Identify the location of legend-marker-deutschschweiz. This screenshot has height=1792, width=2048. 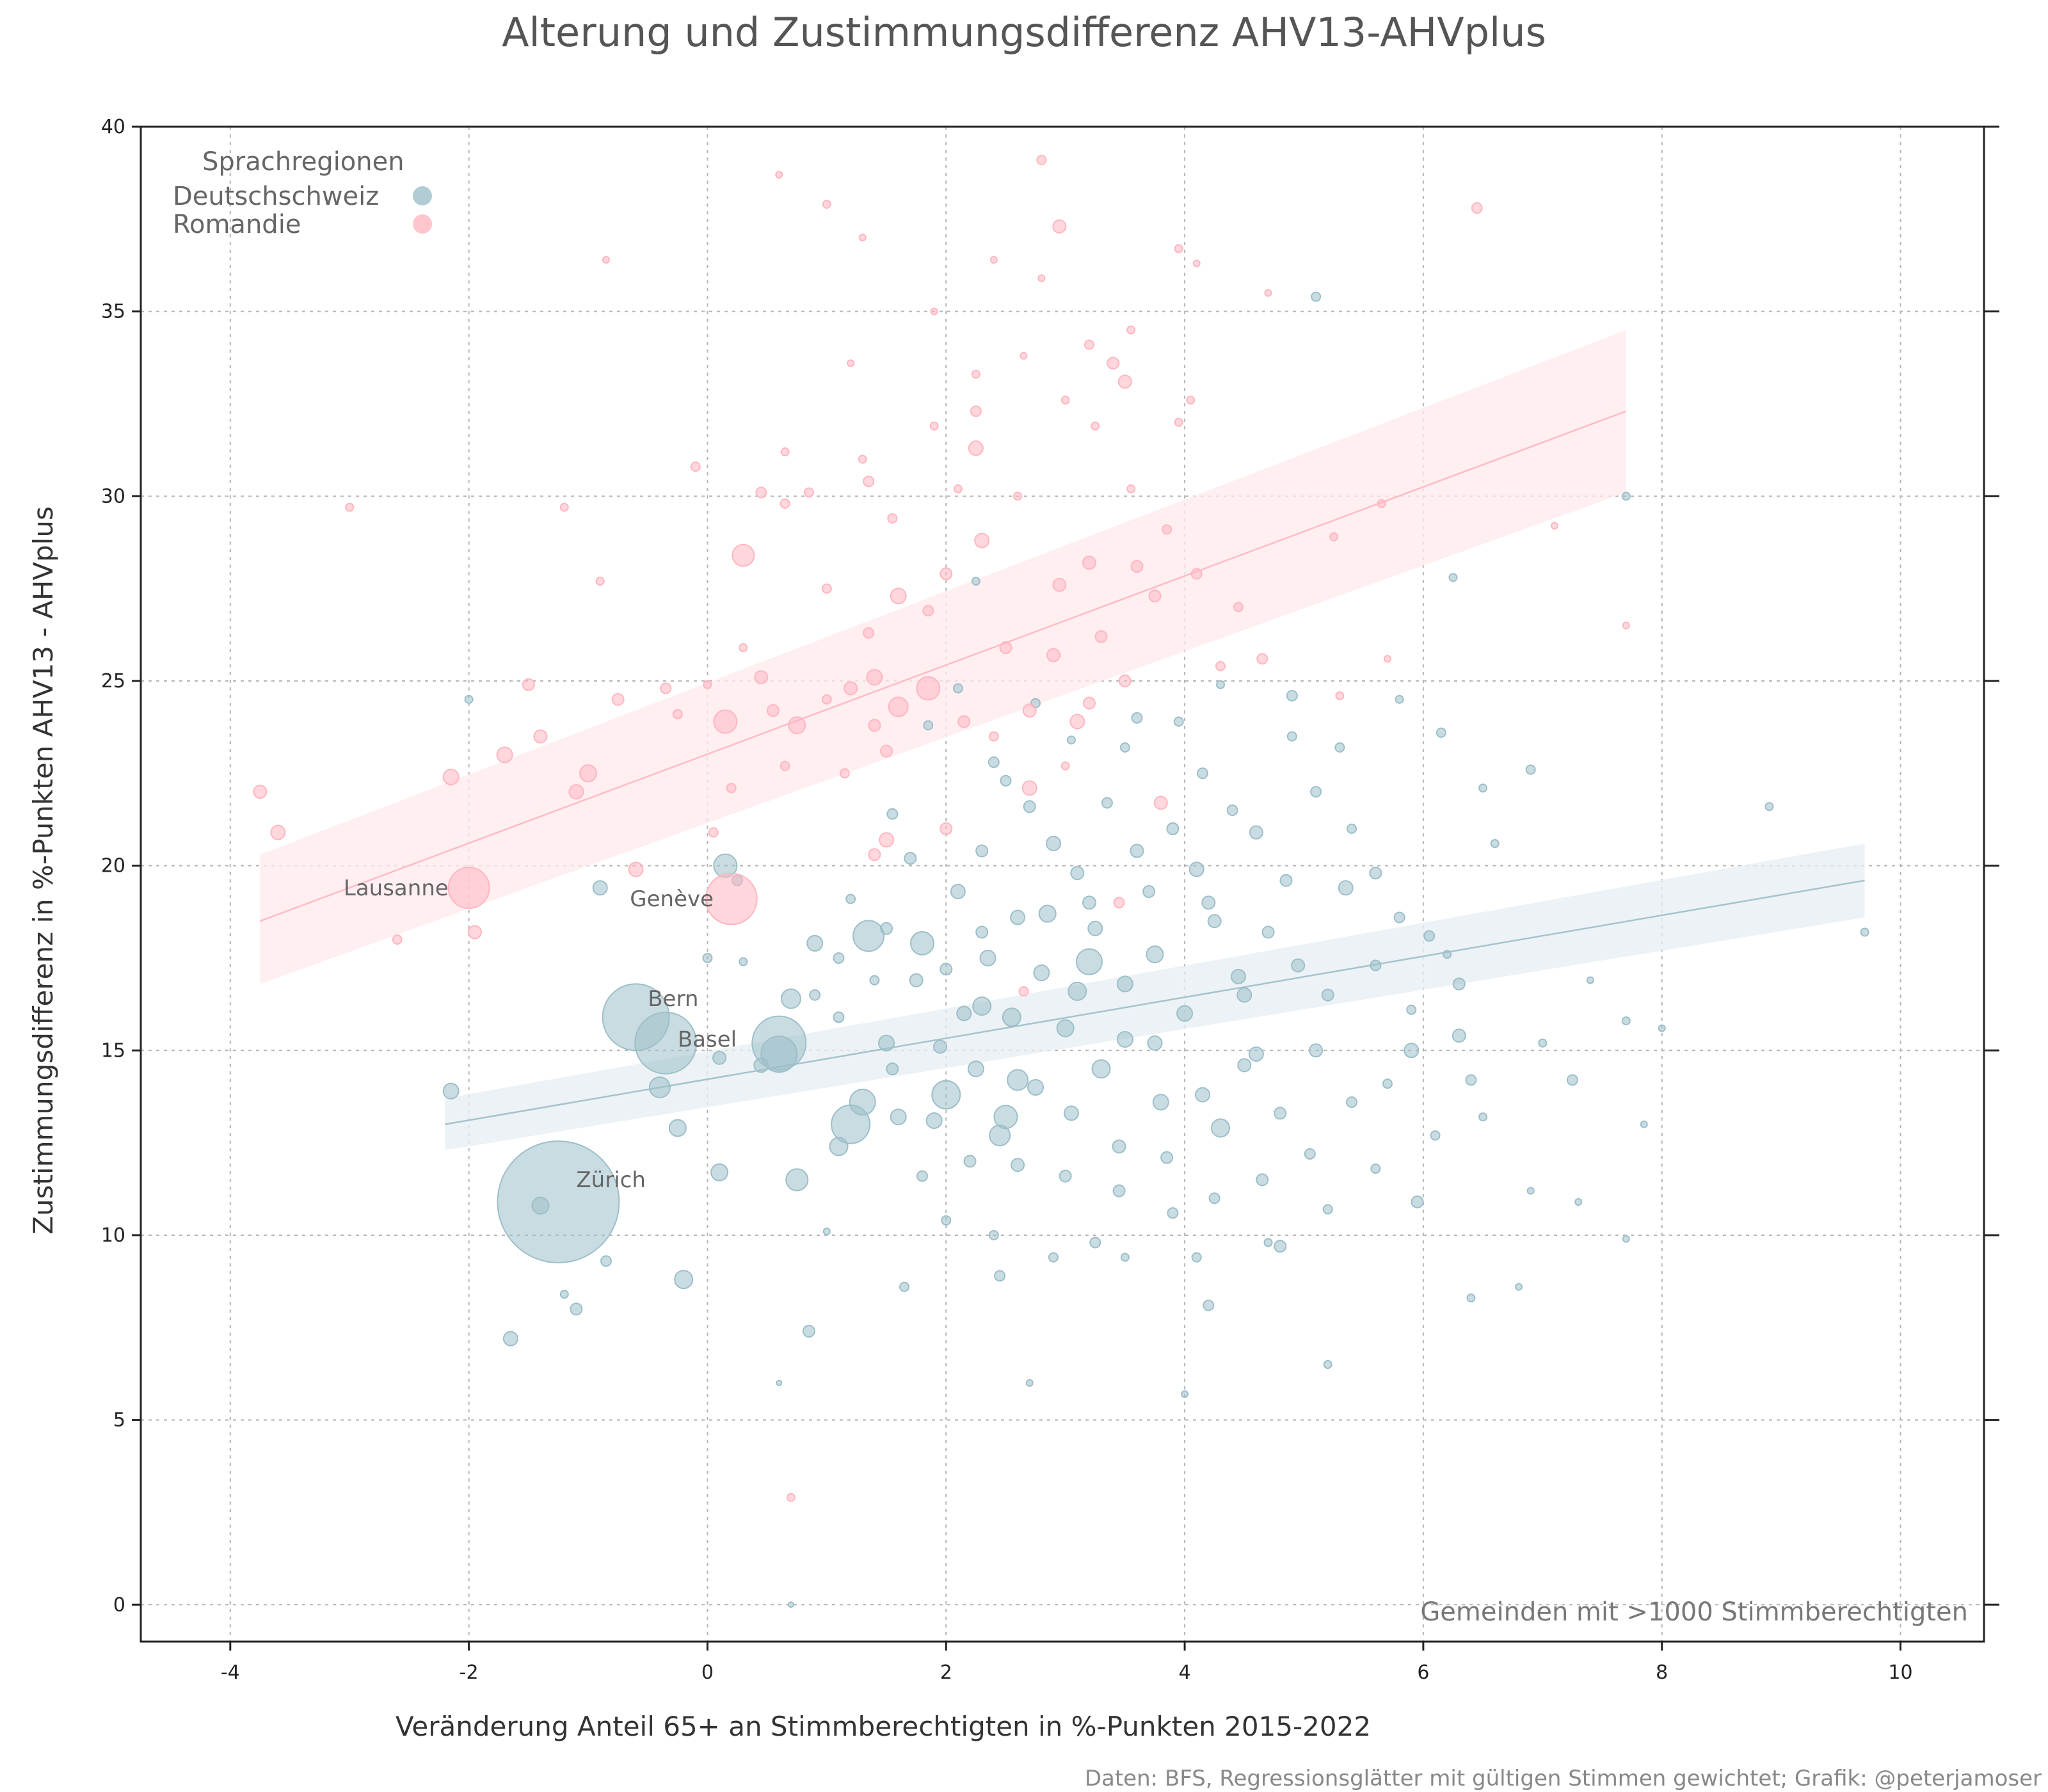
(422, 195).